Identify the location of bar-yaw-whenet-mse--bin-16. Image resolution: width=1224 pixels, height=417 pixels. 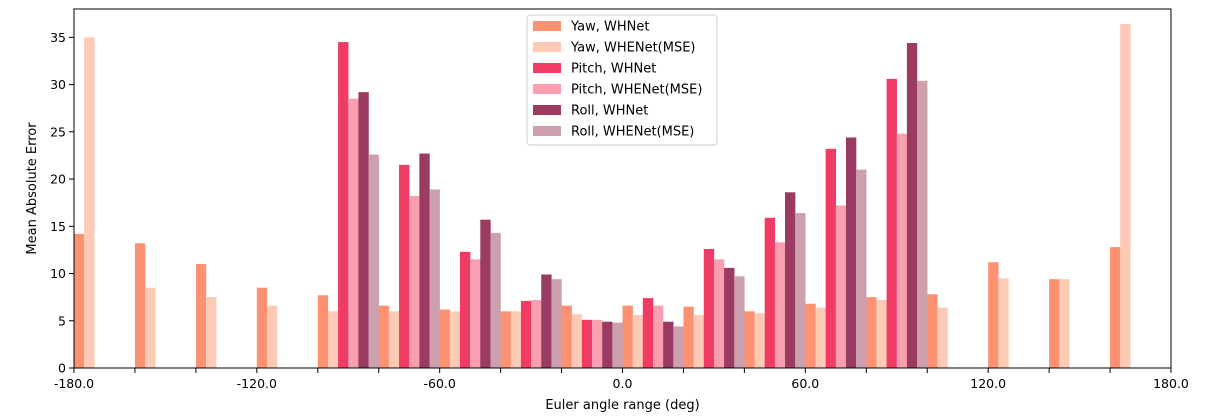
(1064, 323).